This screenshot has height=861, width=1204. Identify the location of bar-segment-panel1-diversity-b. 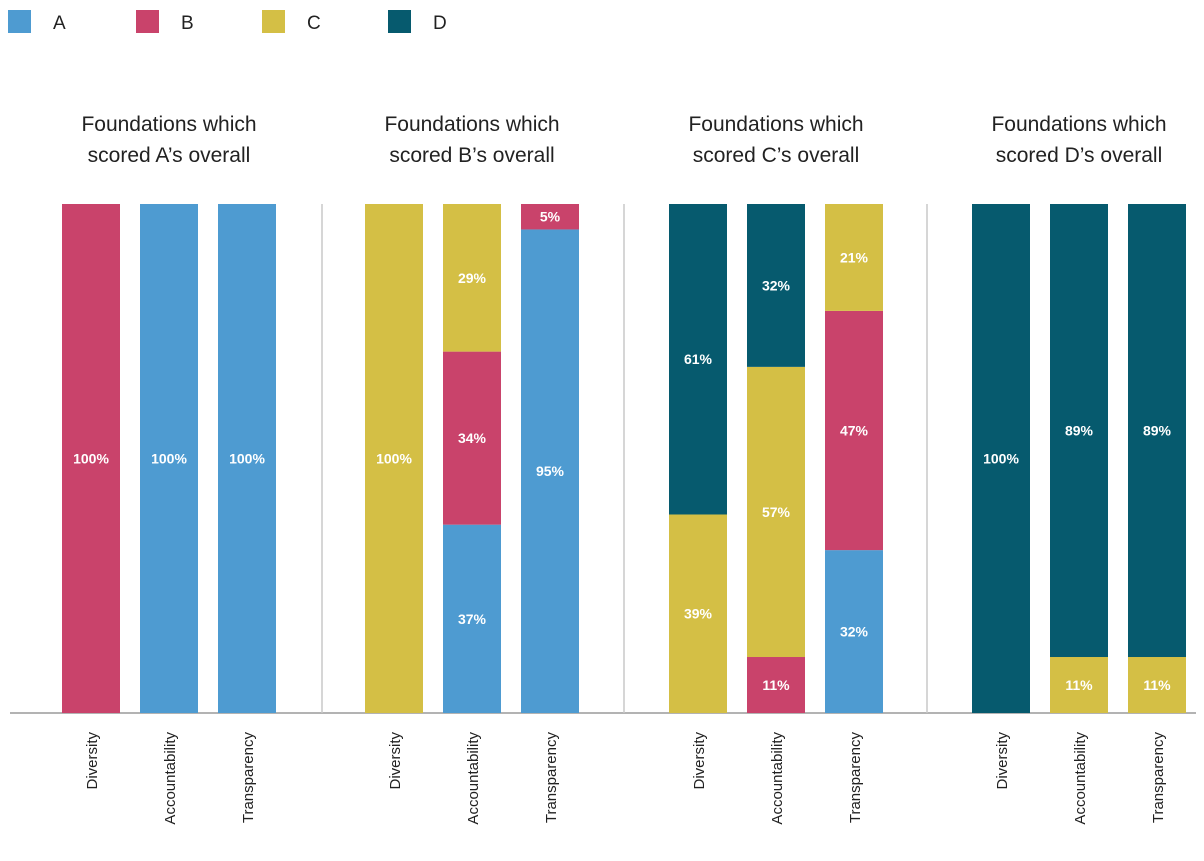
(91, 458).